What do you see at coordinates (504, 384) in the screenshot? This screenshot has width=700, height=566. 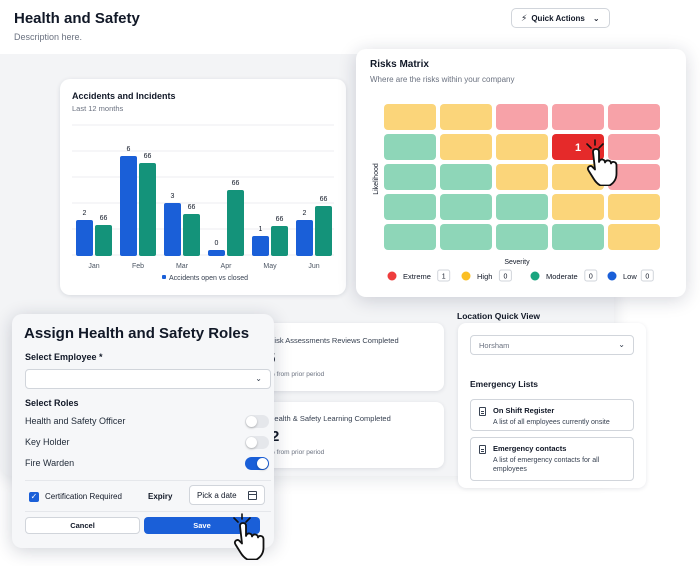 I see `emergency-lists-title: Emergency Lists` at bounding box center [504, 384].